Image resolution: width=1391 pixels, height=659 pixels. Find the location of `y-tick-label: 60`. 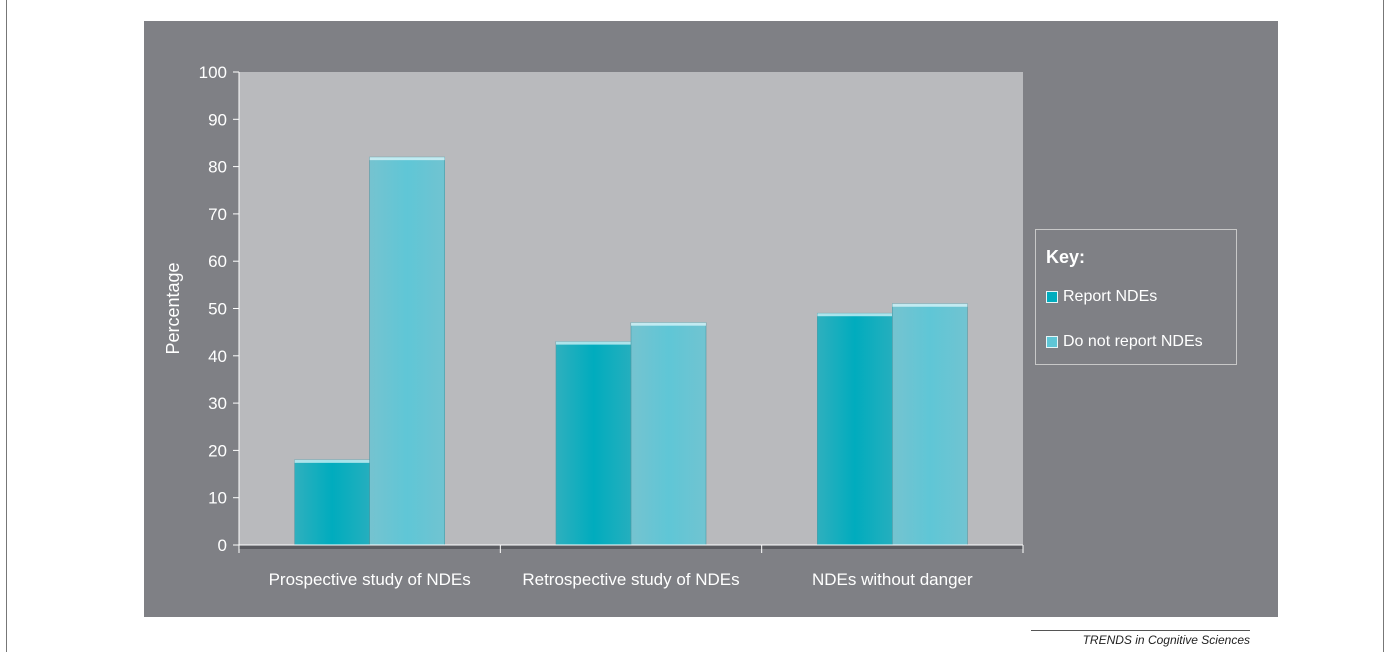

y-tick-label: 60 is located at coordinates (217, 261).